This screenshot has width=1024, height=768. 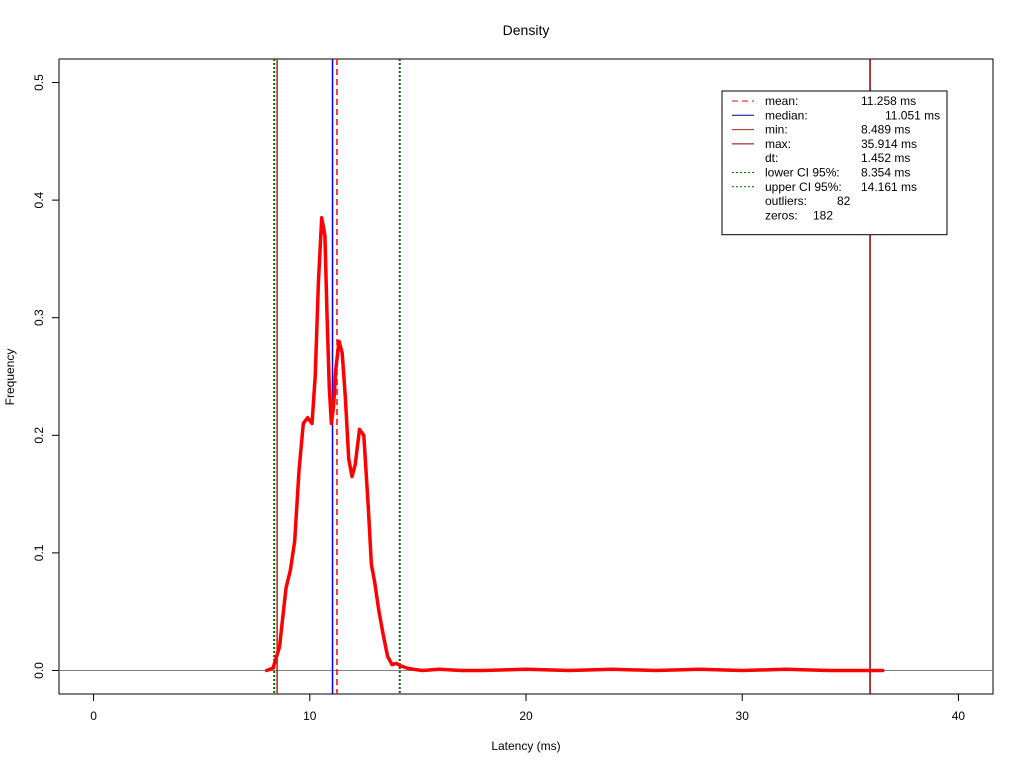 What do you see at coordinates (959, 716) in the screenshot?
I see `x-tick-label: 40` at bounding box center [959, 716].